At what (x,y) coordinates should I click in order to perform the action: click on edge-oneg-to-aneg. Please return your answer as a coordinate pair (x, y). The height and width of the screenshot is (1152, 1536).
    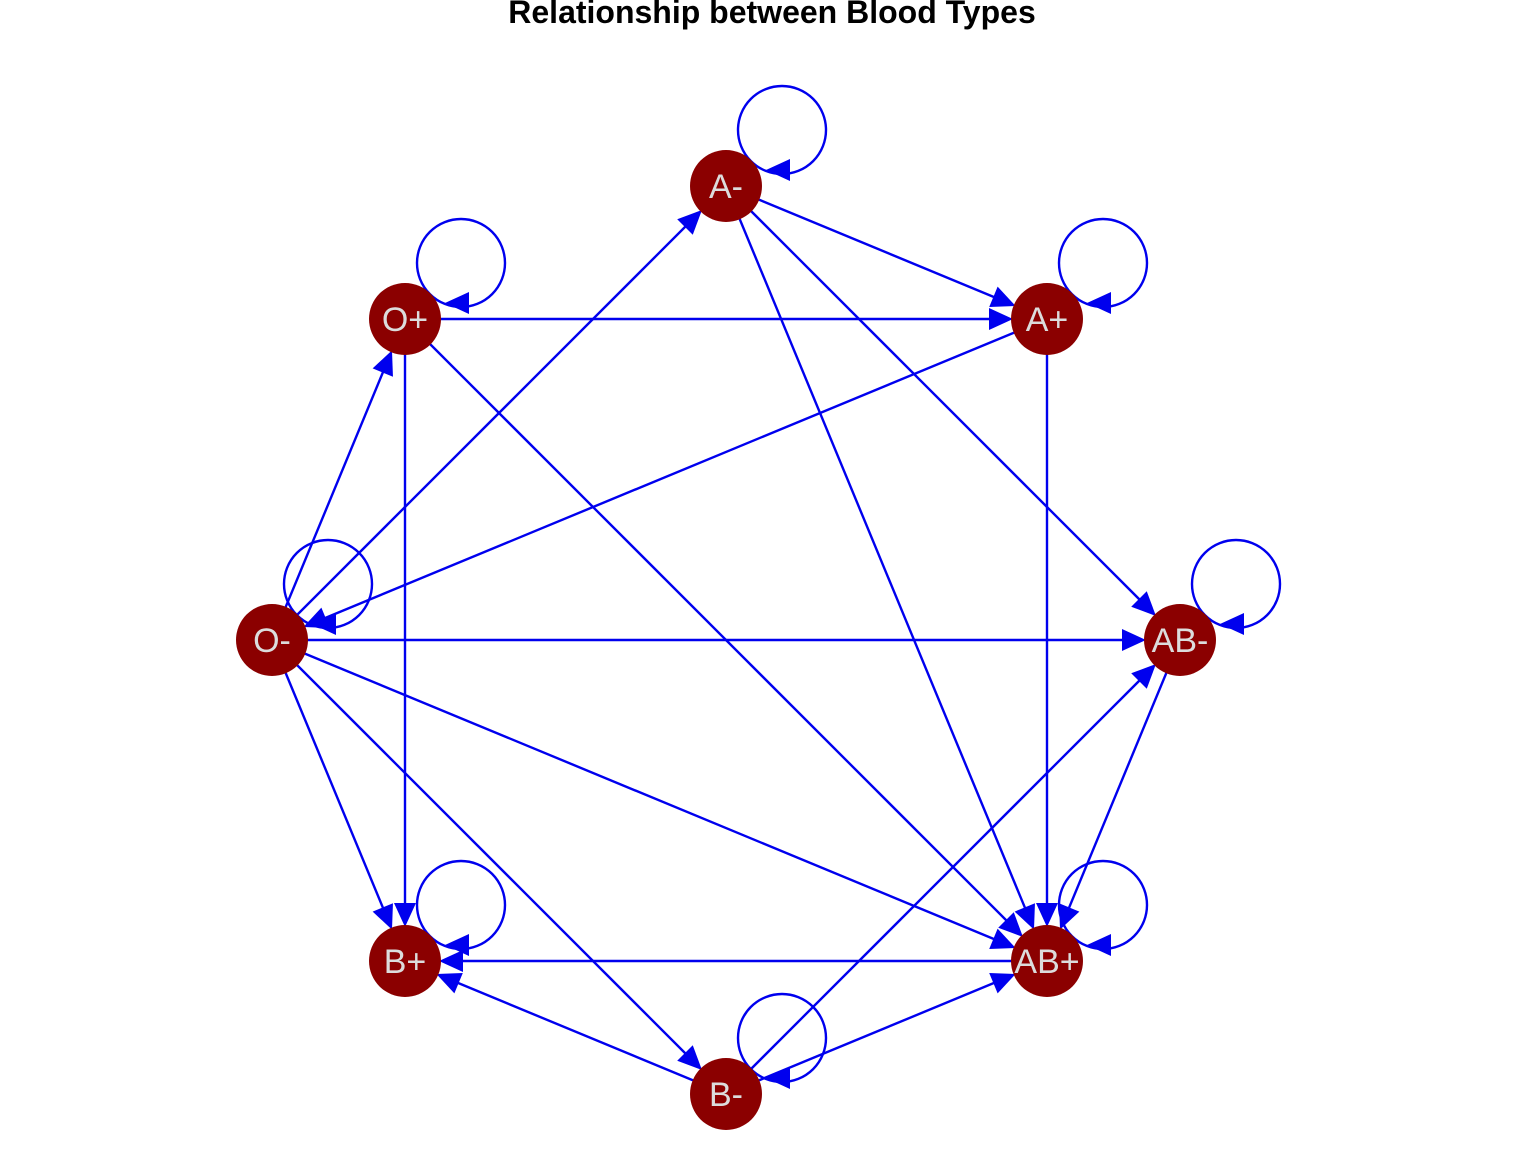
    Looking at the image, I should click on (486, 425).